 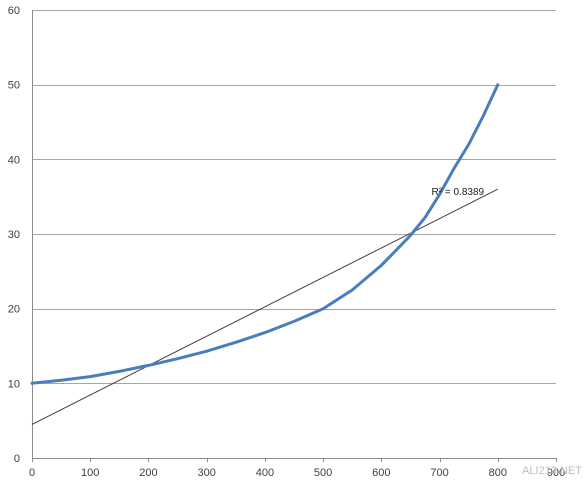 I want to click on watermark: ALI213.NET, so click(x=552, y=471).